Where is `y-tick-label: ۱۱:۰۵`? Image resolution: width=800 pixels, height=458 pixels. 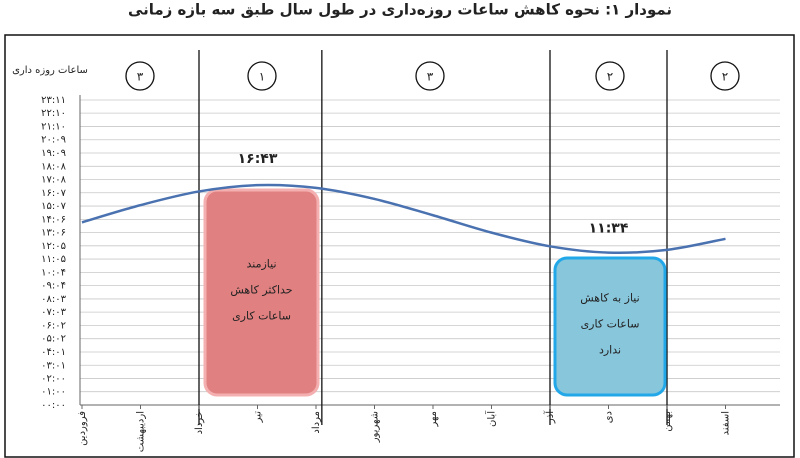
y-tick-label: ۱۱:۰۵ is located at coordinates (53, 259).